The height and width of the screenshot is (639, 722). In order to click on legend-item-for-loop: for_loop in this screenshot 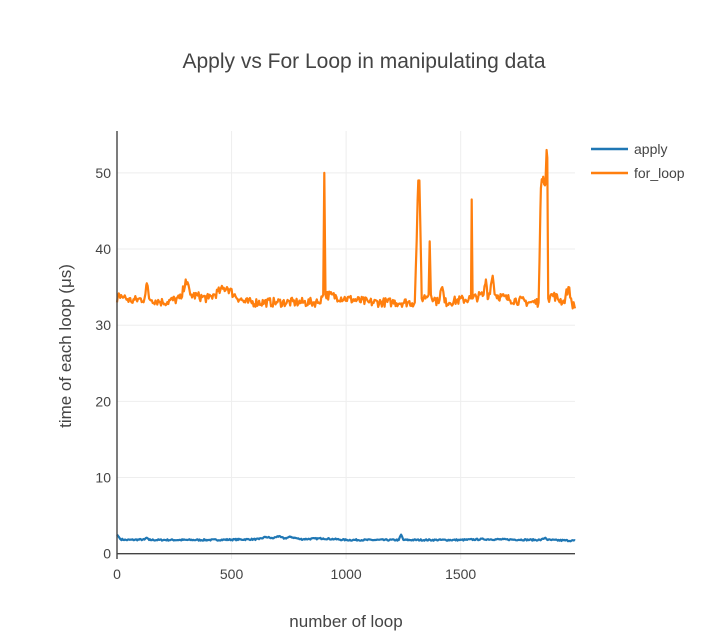, I will do `click(638, 173)`.